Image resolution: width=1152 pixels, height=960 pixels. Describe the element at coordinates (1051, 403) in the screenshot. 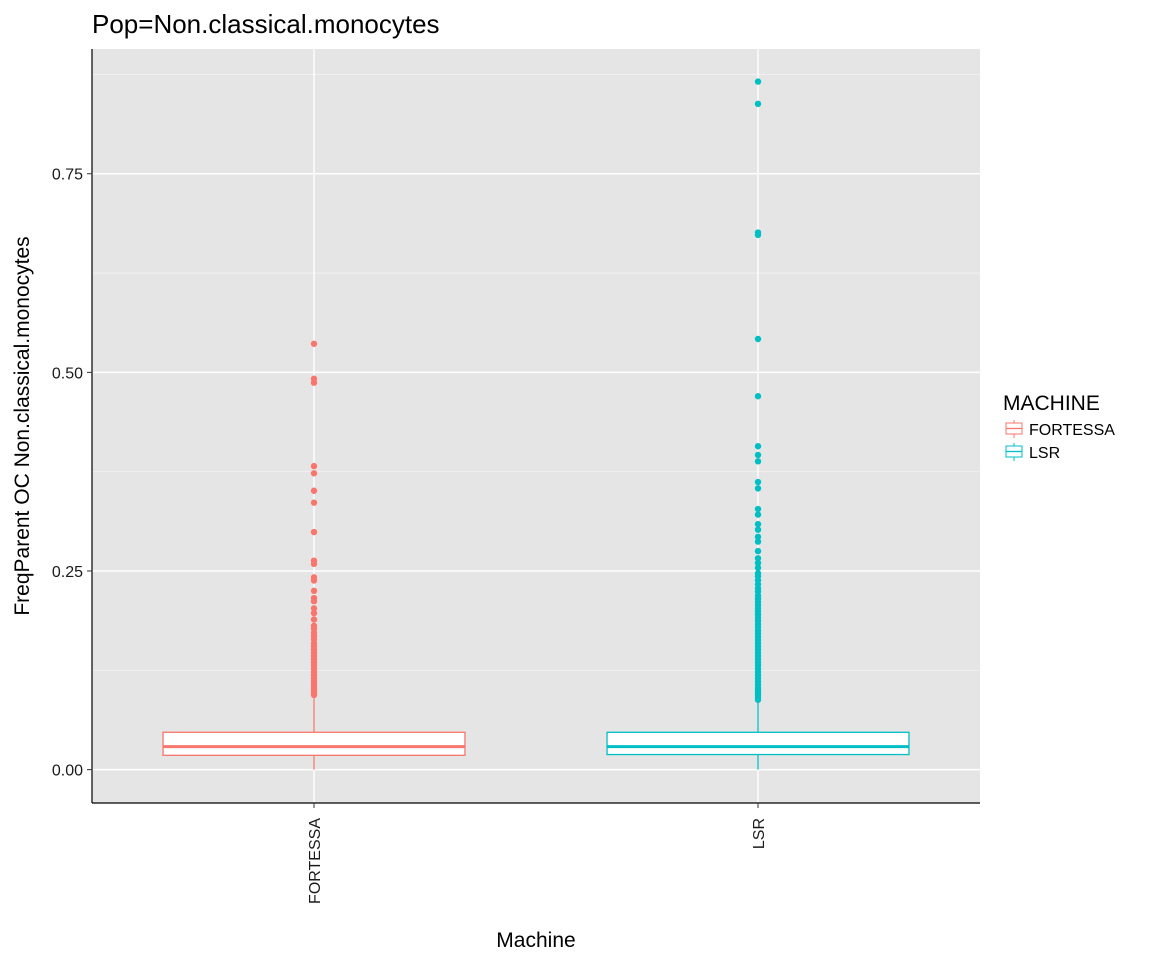

I see `legend-title: MACHINE` at that location.